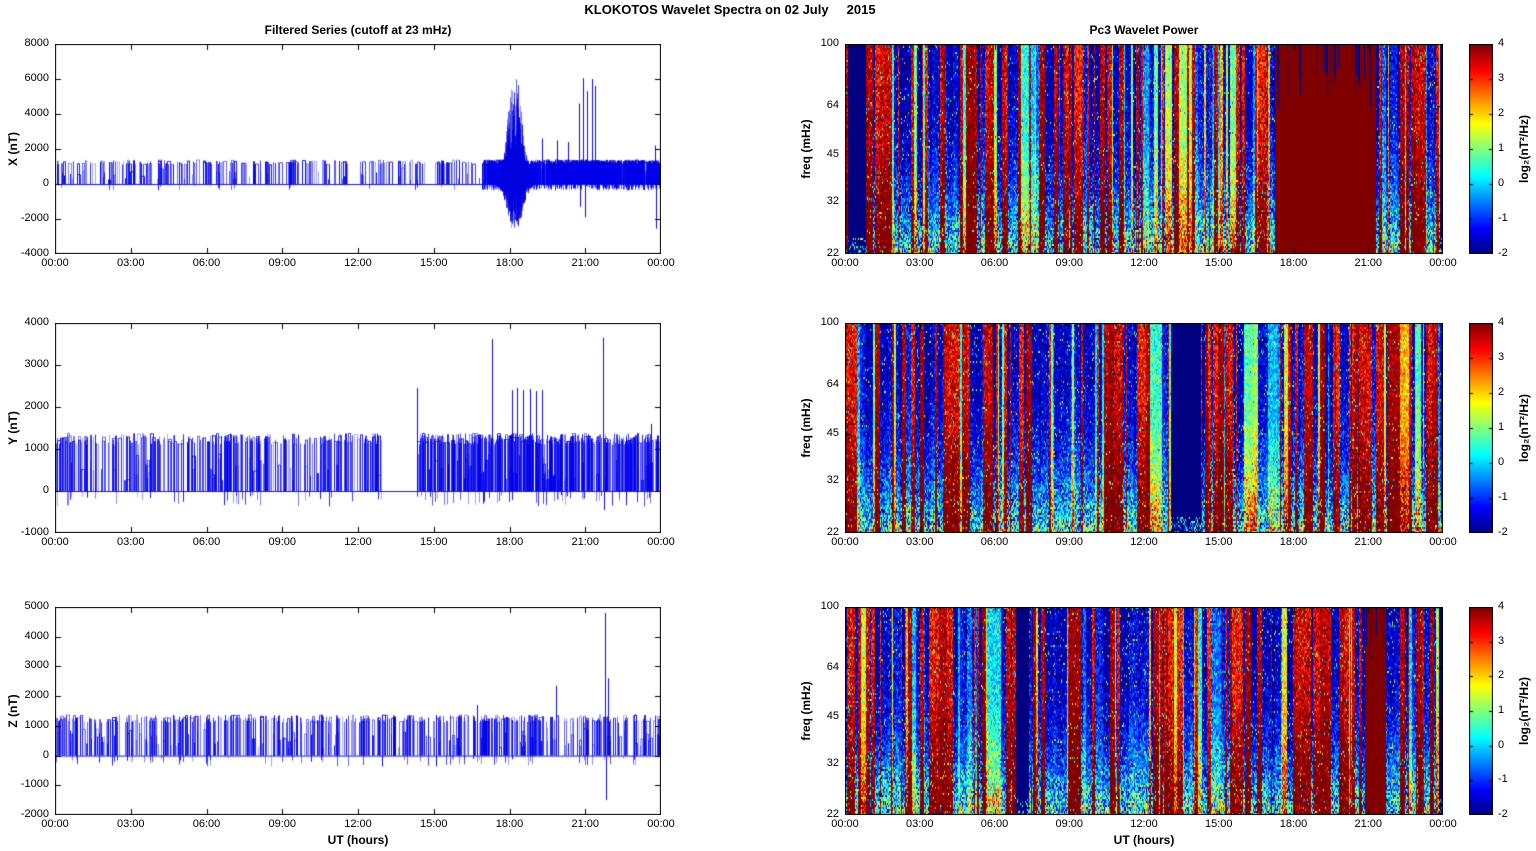  I want to click on spectrogram-z, so click(1144, 711).